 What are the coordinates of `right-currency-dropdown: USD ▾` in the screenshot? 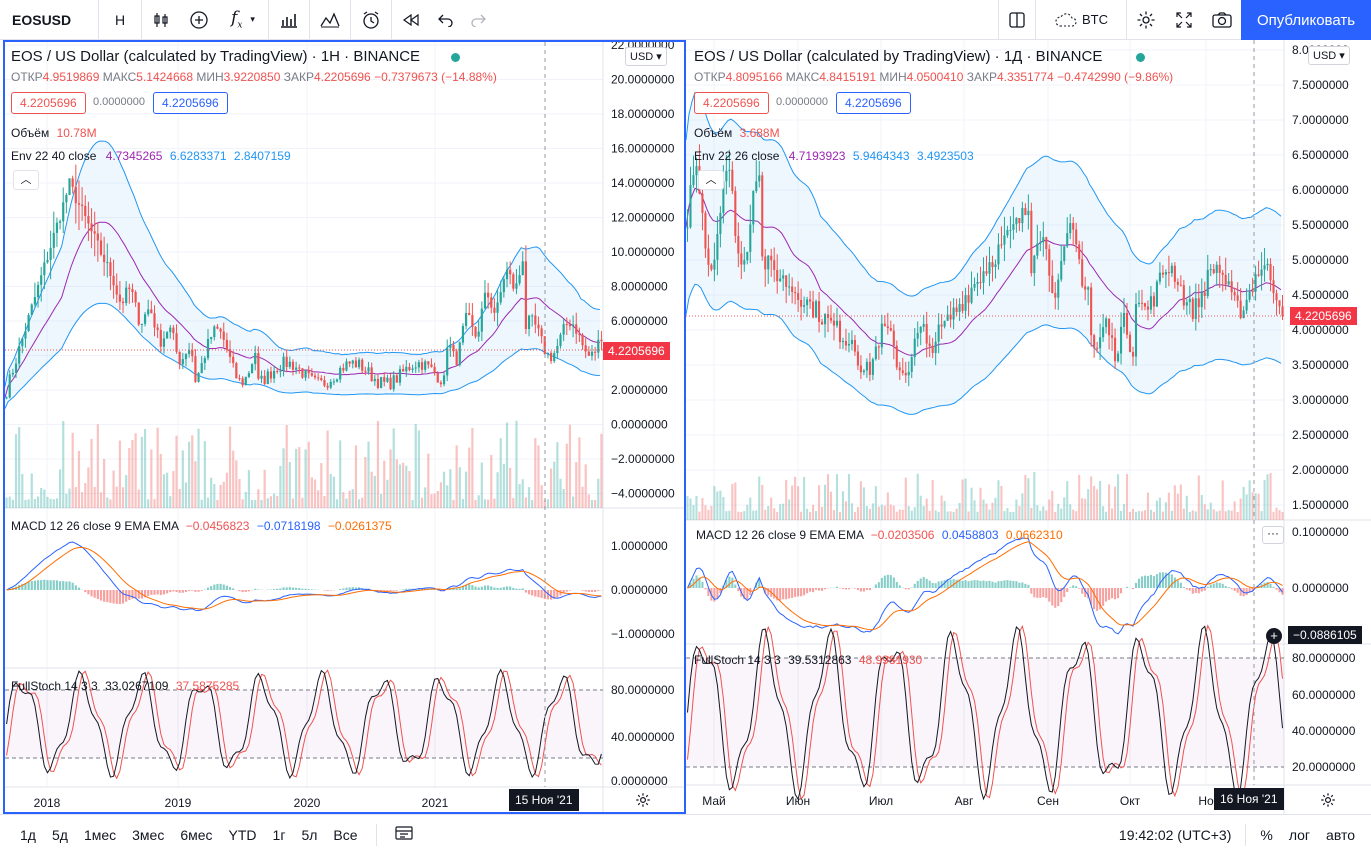 It's located at (1329, 55).